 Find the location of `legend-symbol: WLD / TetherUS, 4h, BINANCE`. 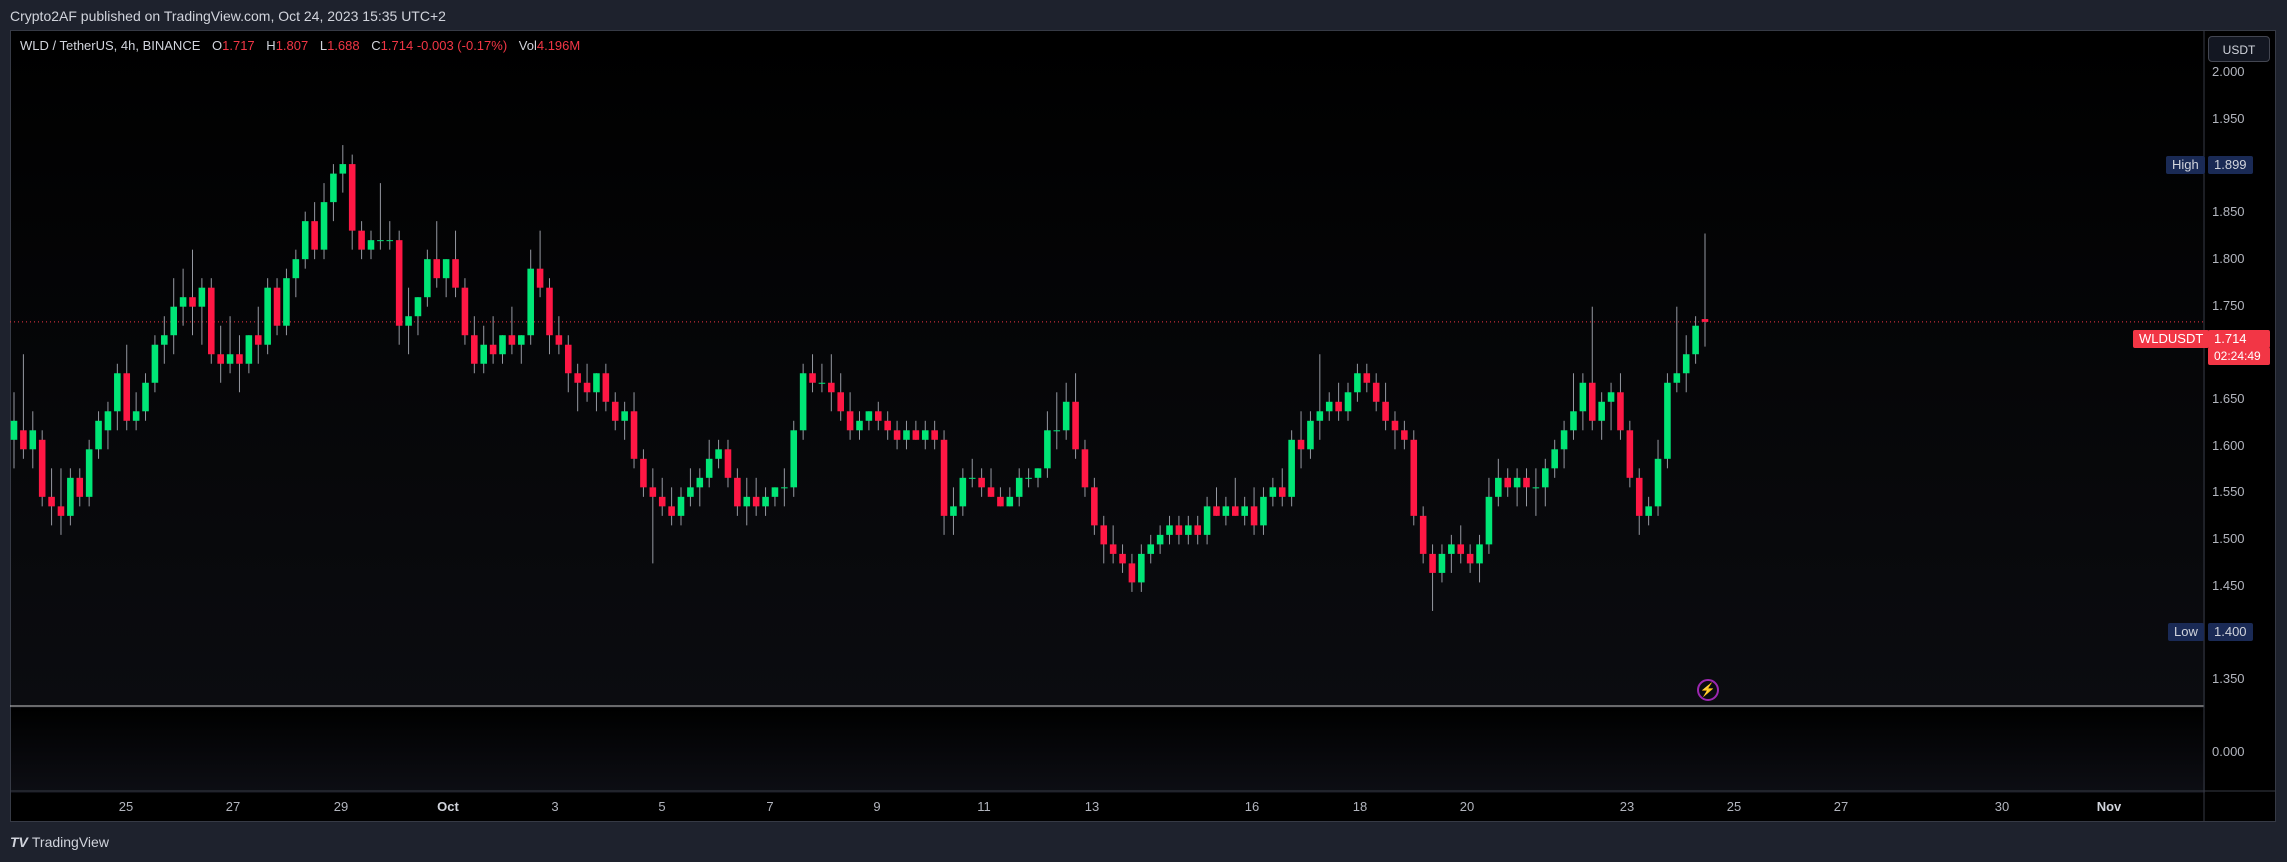

legend-symbol: WLD / TetherUS, 4h, BINANCE is located at coordinates (110, 45).